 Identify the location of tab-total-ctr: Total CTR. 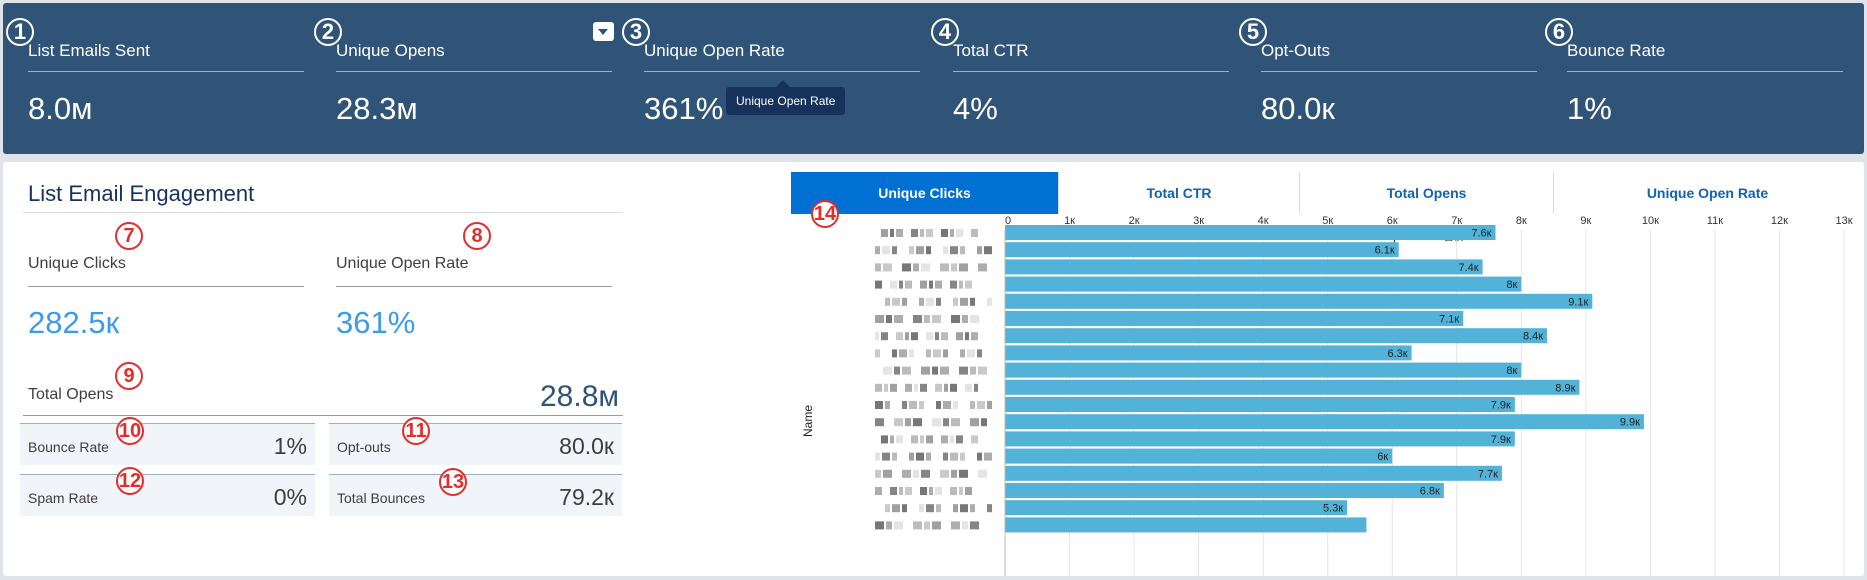
(1178, 193).